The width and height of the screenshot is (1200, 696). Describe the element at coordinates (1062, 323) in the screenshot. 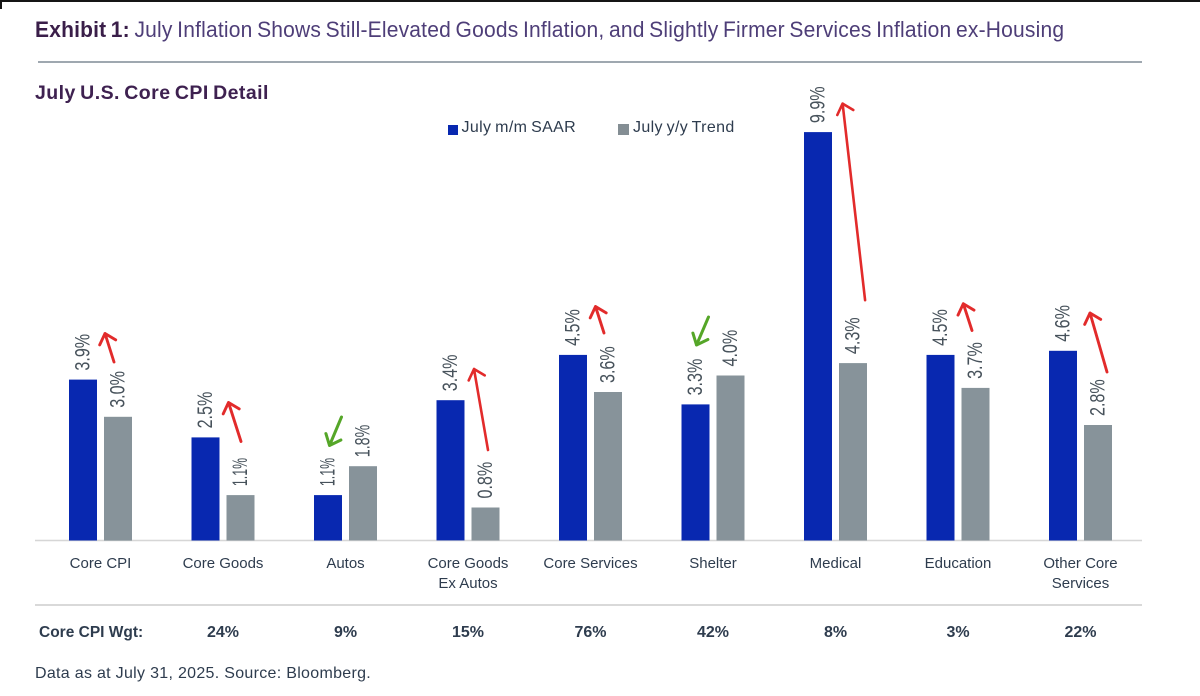

I see `svg-text: 4.6%` at that location.